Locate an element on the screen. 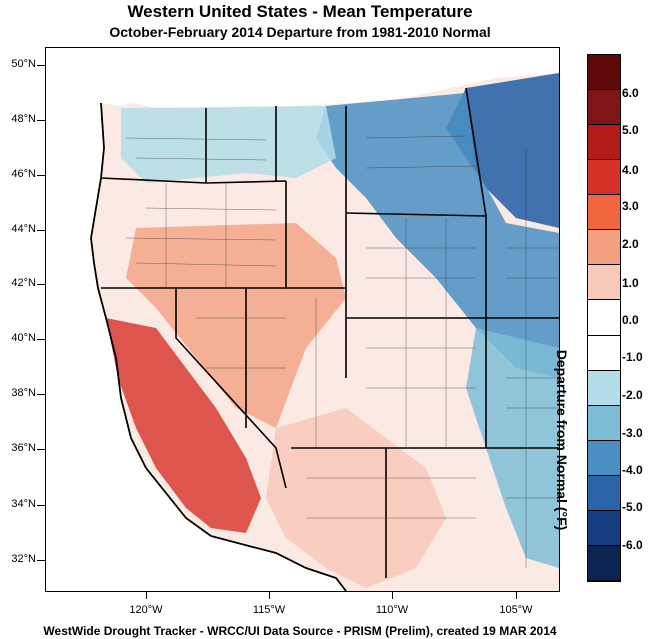 This screenshot has height=639, width=672. legend-label: 4.0 is located at coordinates (630, 170).